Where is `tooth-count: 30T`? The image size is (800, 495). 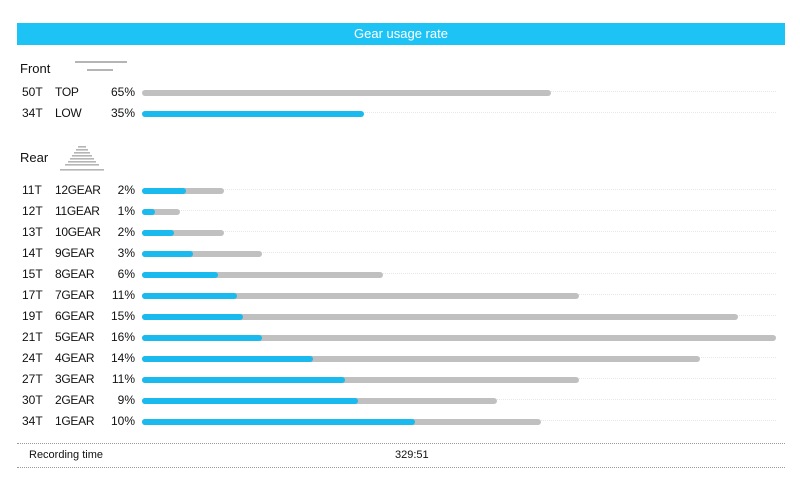 tooth-count: 30T is located at coordinates (32, 400).